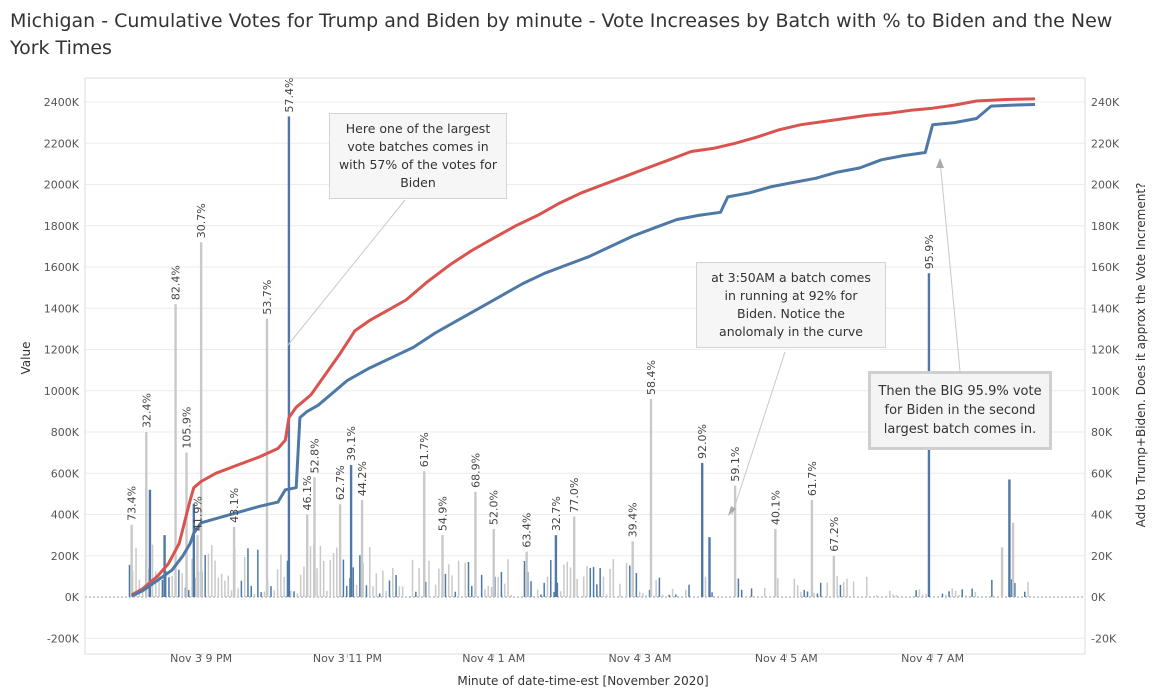 The width and height of the screenshot is (1167, 697). What do you see at coordinates (493, 658) in the screenshot?
I see `x-tick-label: Nov 4 1 AM` at bounding box center [493, 658].